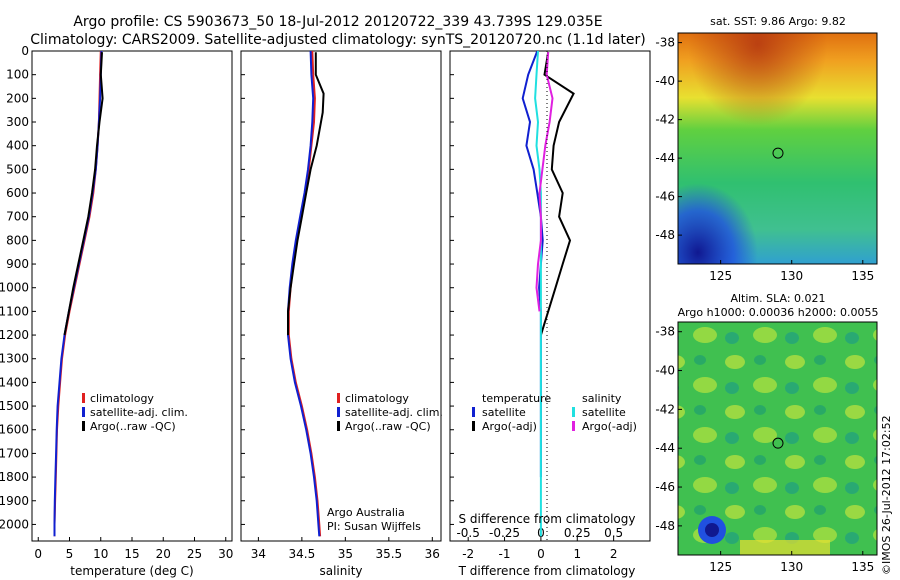 The image size is (900, 580). What do you see at coordinates (17, 240) in the screenshot?
I see `depth-tick-label: 800` at bounding box center [17, 240].